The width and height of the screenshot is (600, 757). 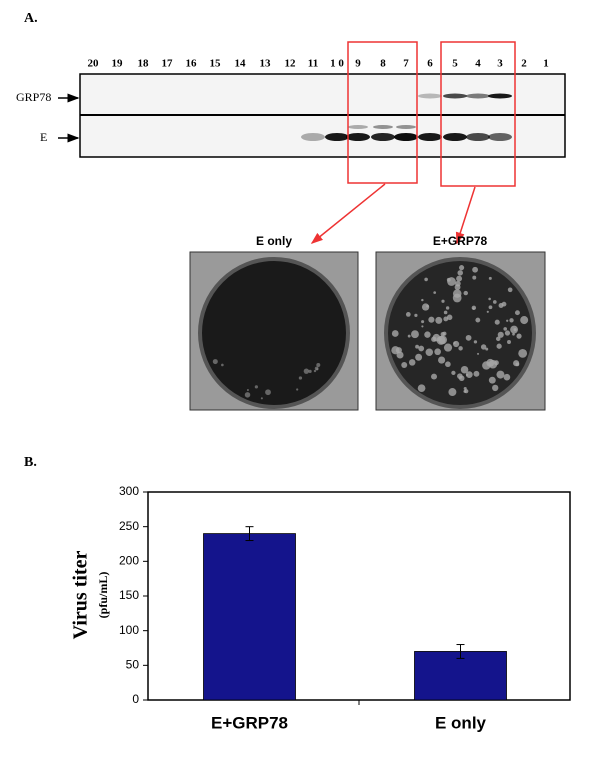 What do you see at coordinates (266, 64) in the screenshot?
I see `lane-label: 13` at bounding box center [266, 64].